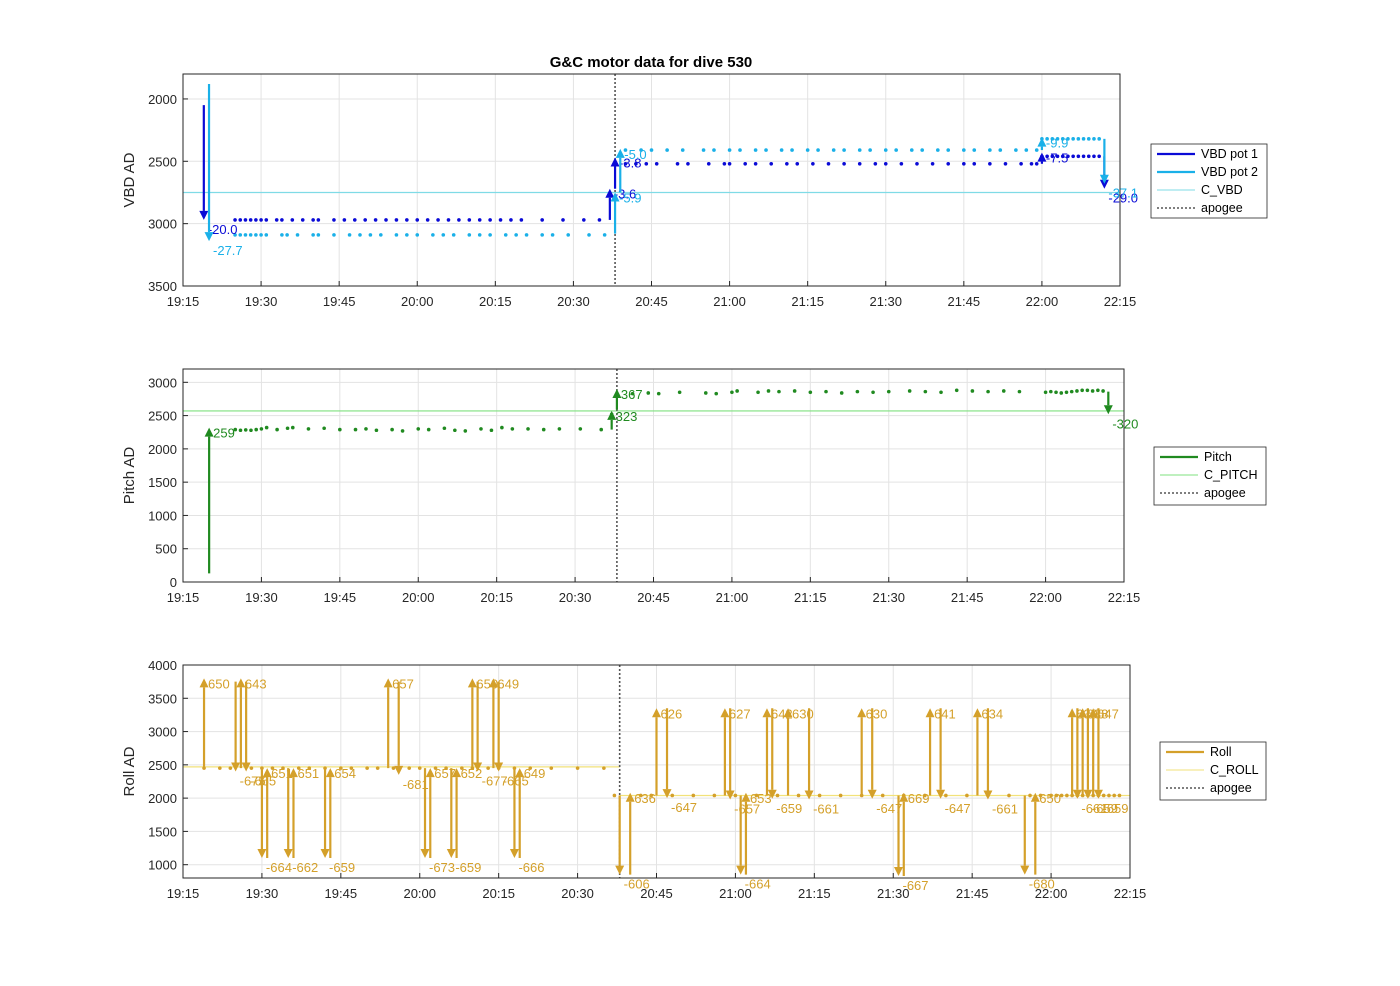 The image size is (1400, 986). What do you see at coordinates (1108, 410) in the screenshot?
I see `pitch-move-arrowhead` at bounding box center [1108, 410].